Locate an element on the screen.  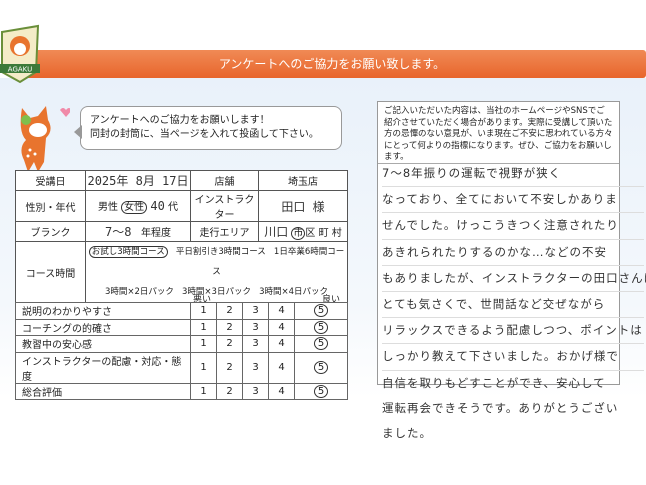
comment-line: とても気さくで、世間話など交ぜながら is located at coordinates (513, 305).